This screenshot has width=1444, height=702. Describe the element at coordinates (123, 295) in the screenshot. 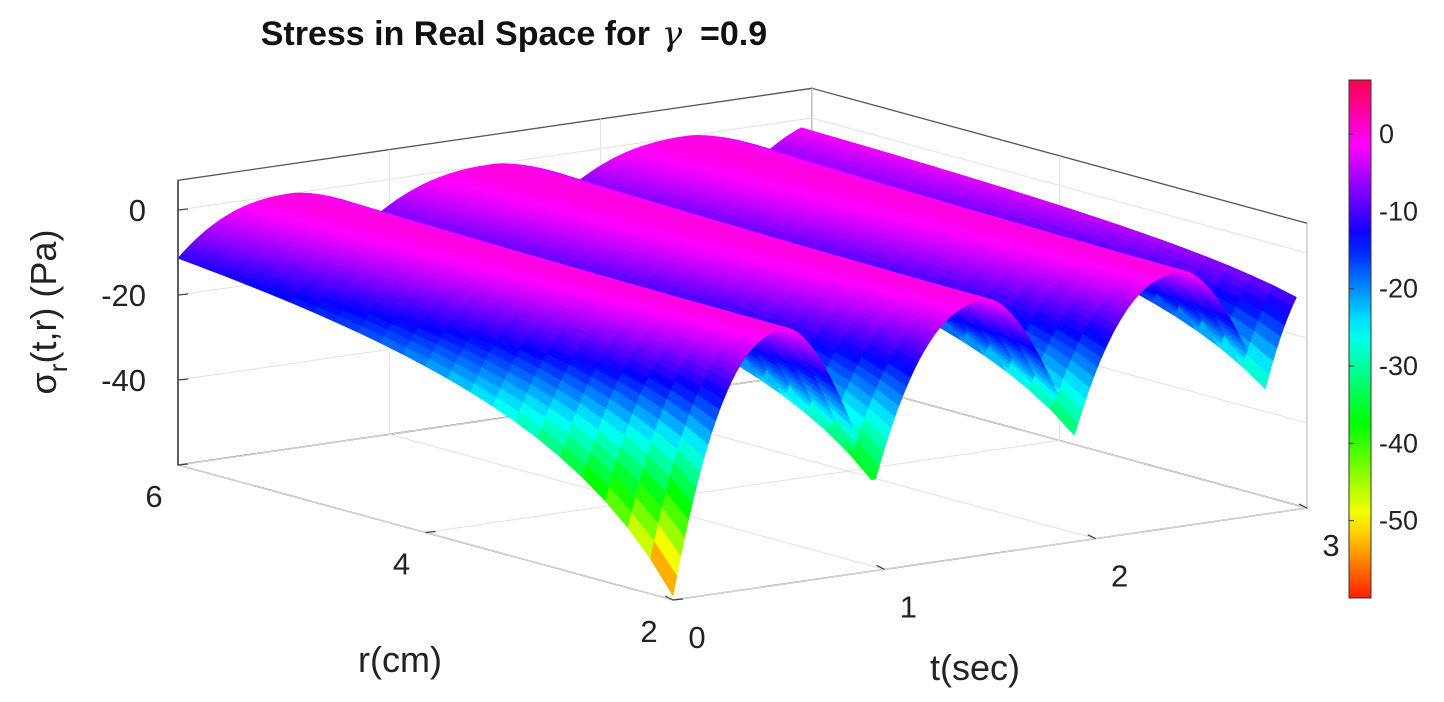

I see `z-tick-label: -20` at that location.